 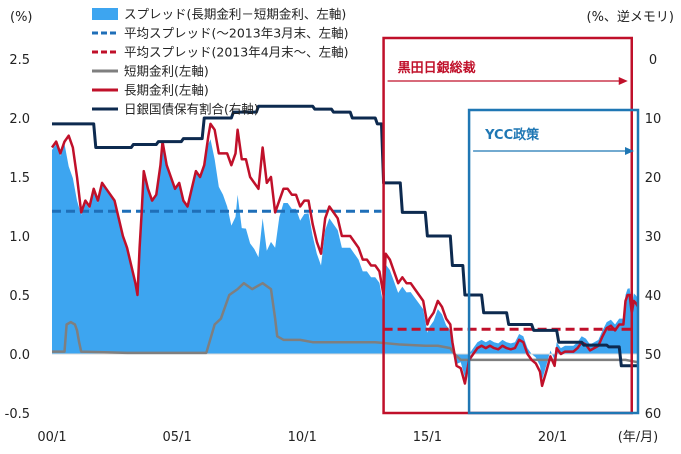 What do you see at coordinates (236, 33) in the screenshot?
I see `legend-label-1: 平均スプレッド(～2013年3月末、左軸)` at bounding box center [236, 33].